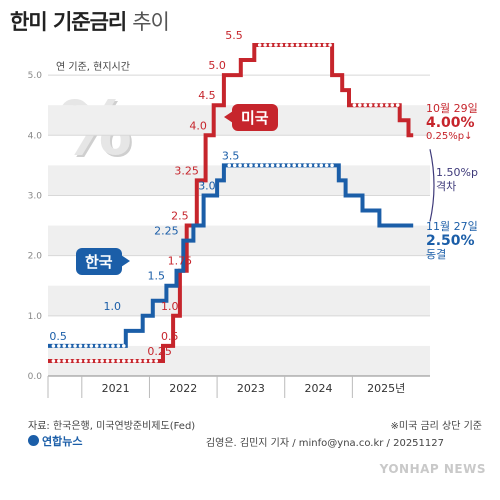 The image size is (500, 500). What do you see at coordinates (234, 35) in the screenshot?
I see `data-label: 5.5` at bounding box center [234, 35].